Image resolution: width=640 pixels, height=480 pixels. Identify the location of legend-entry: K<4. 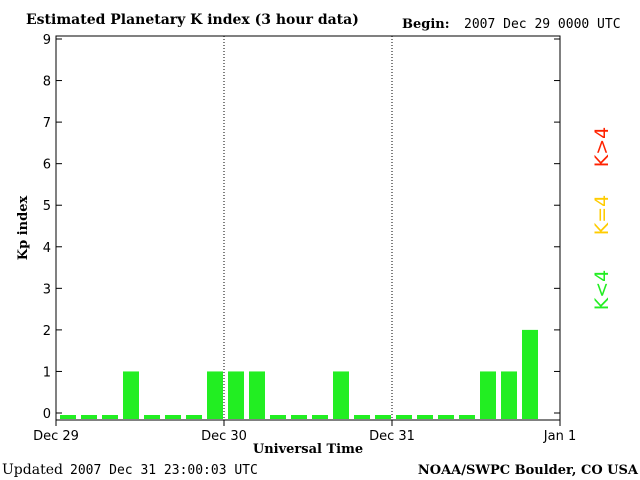
(602, 290).